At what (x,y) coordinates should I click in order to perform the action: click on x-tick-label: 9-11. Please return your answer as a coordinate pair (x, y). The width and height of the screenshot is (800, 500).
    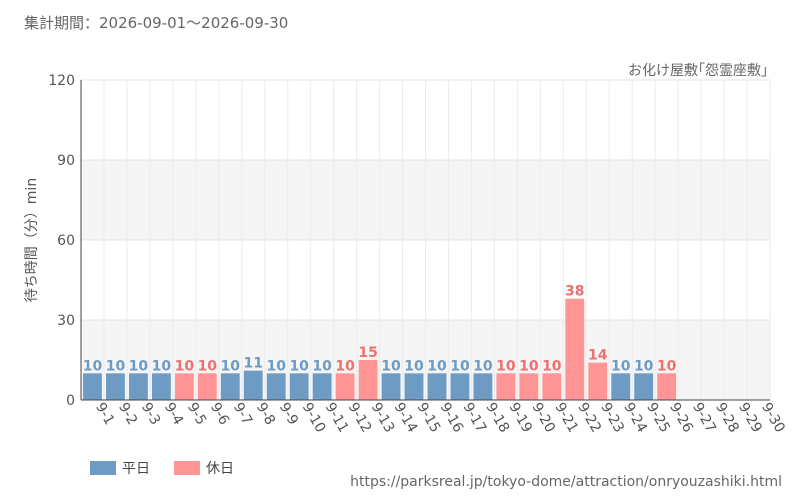
    Looking at the image, I should click on (337, 418).